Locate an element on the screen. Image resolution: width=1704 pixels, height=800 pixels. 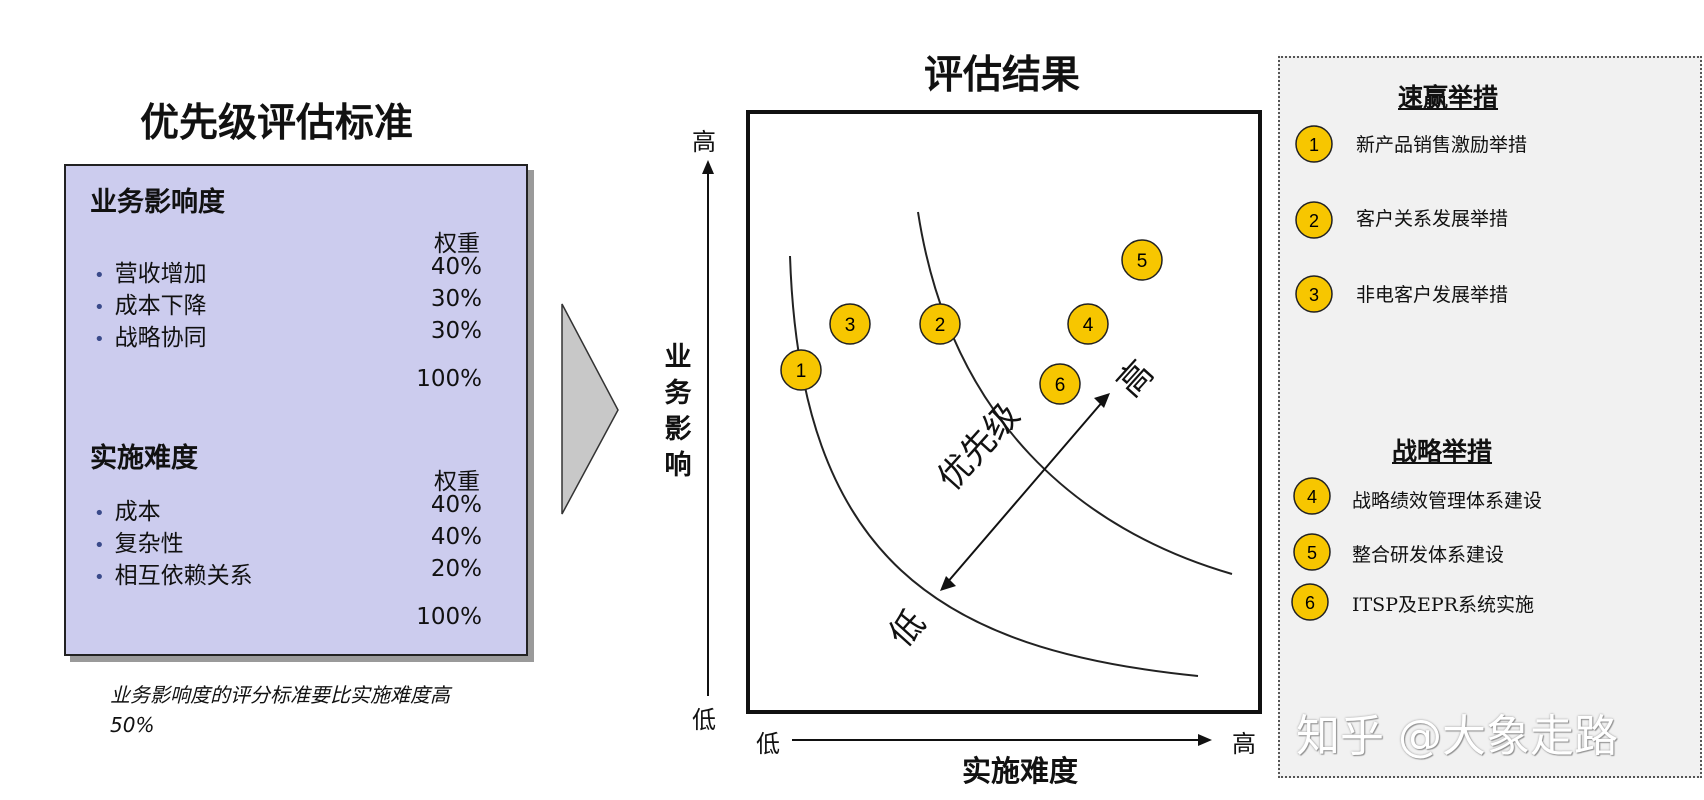
x-axis-low-label: 低 is located at coordinates (768, 744).